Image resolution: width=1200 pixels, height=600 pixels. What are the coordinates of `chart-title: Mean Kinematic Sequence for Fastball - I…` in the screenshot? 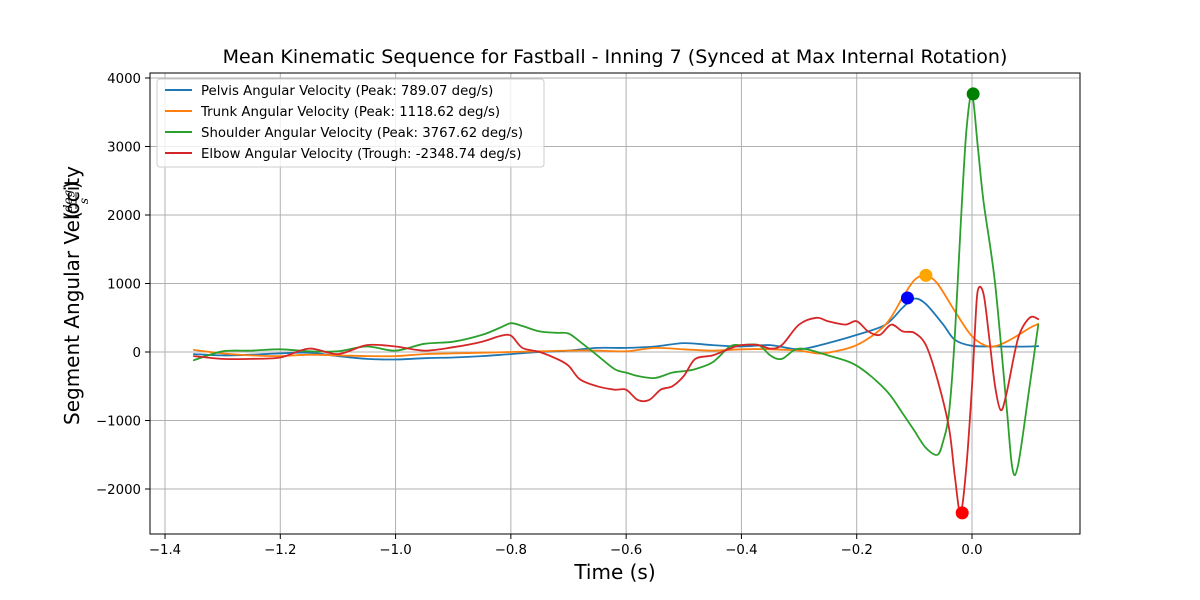 It's located at (615, 57).